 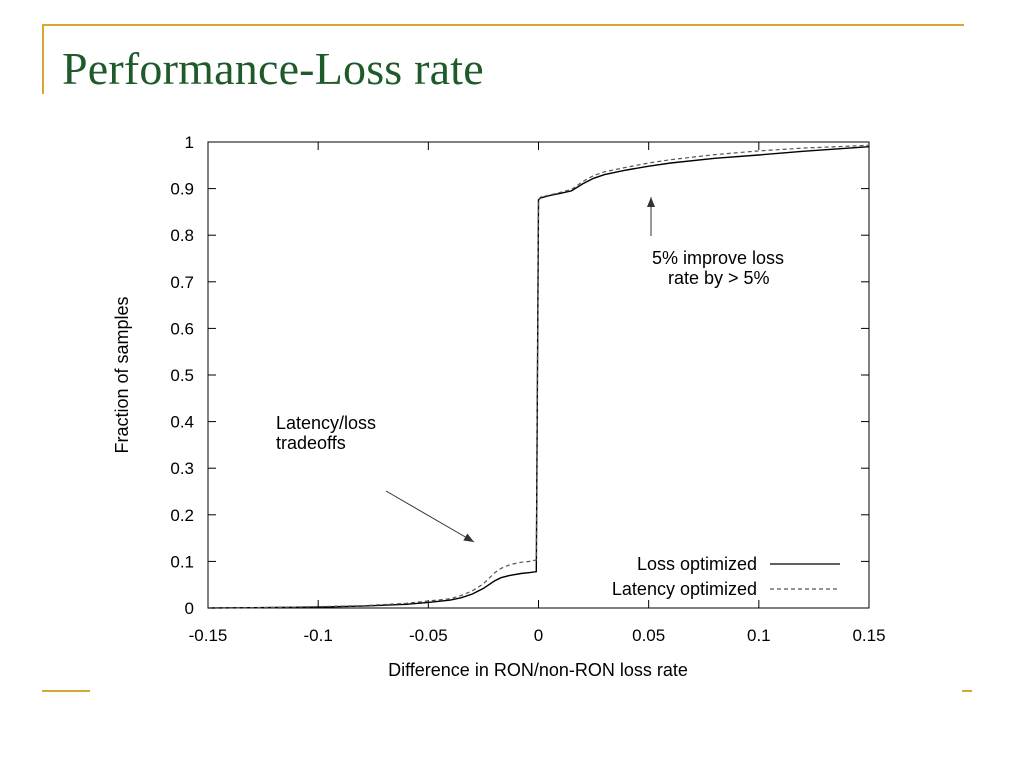 What do you see at coordinates (182, 282) in the screenshot?
I see `y-tick-label: 0.7` at bounding box center [182, 282].